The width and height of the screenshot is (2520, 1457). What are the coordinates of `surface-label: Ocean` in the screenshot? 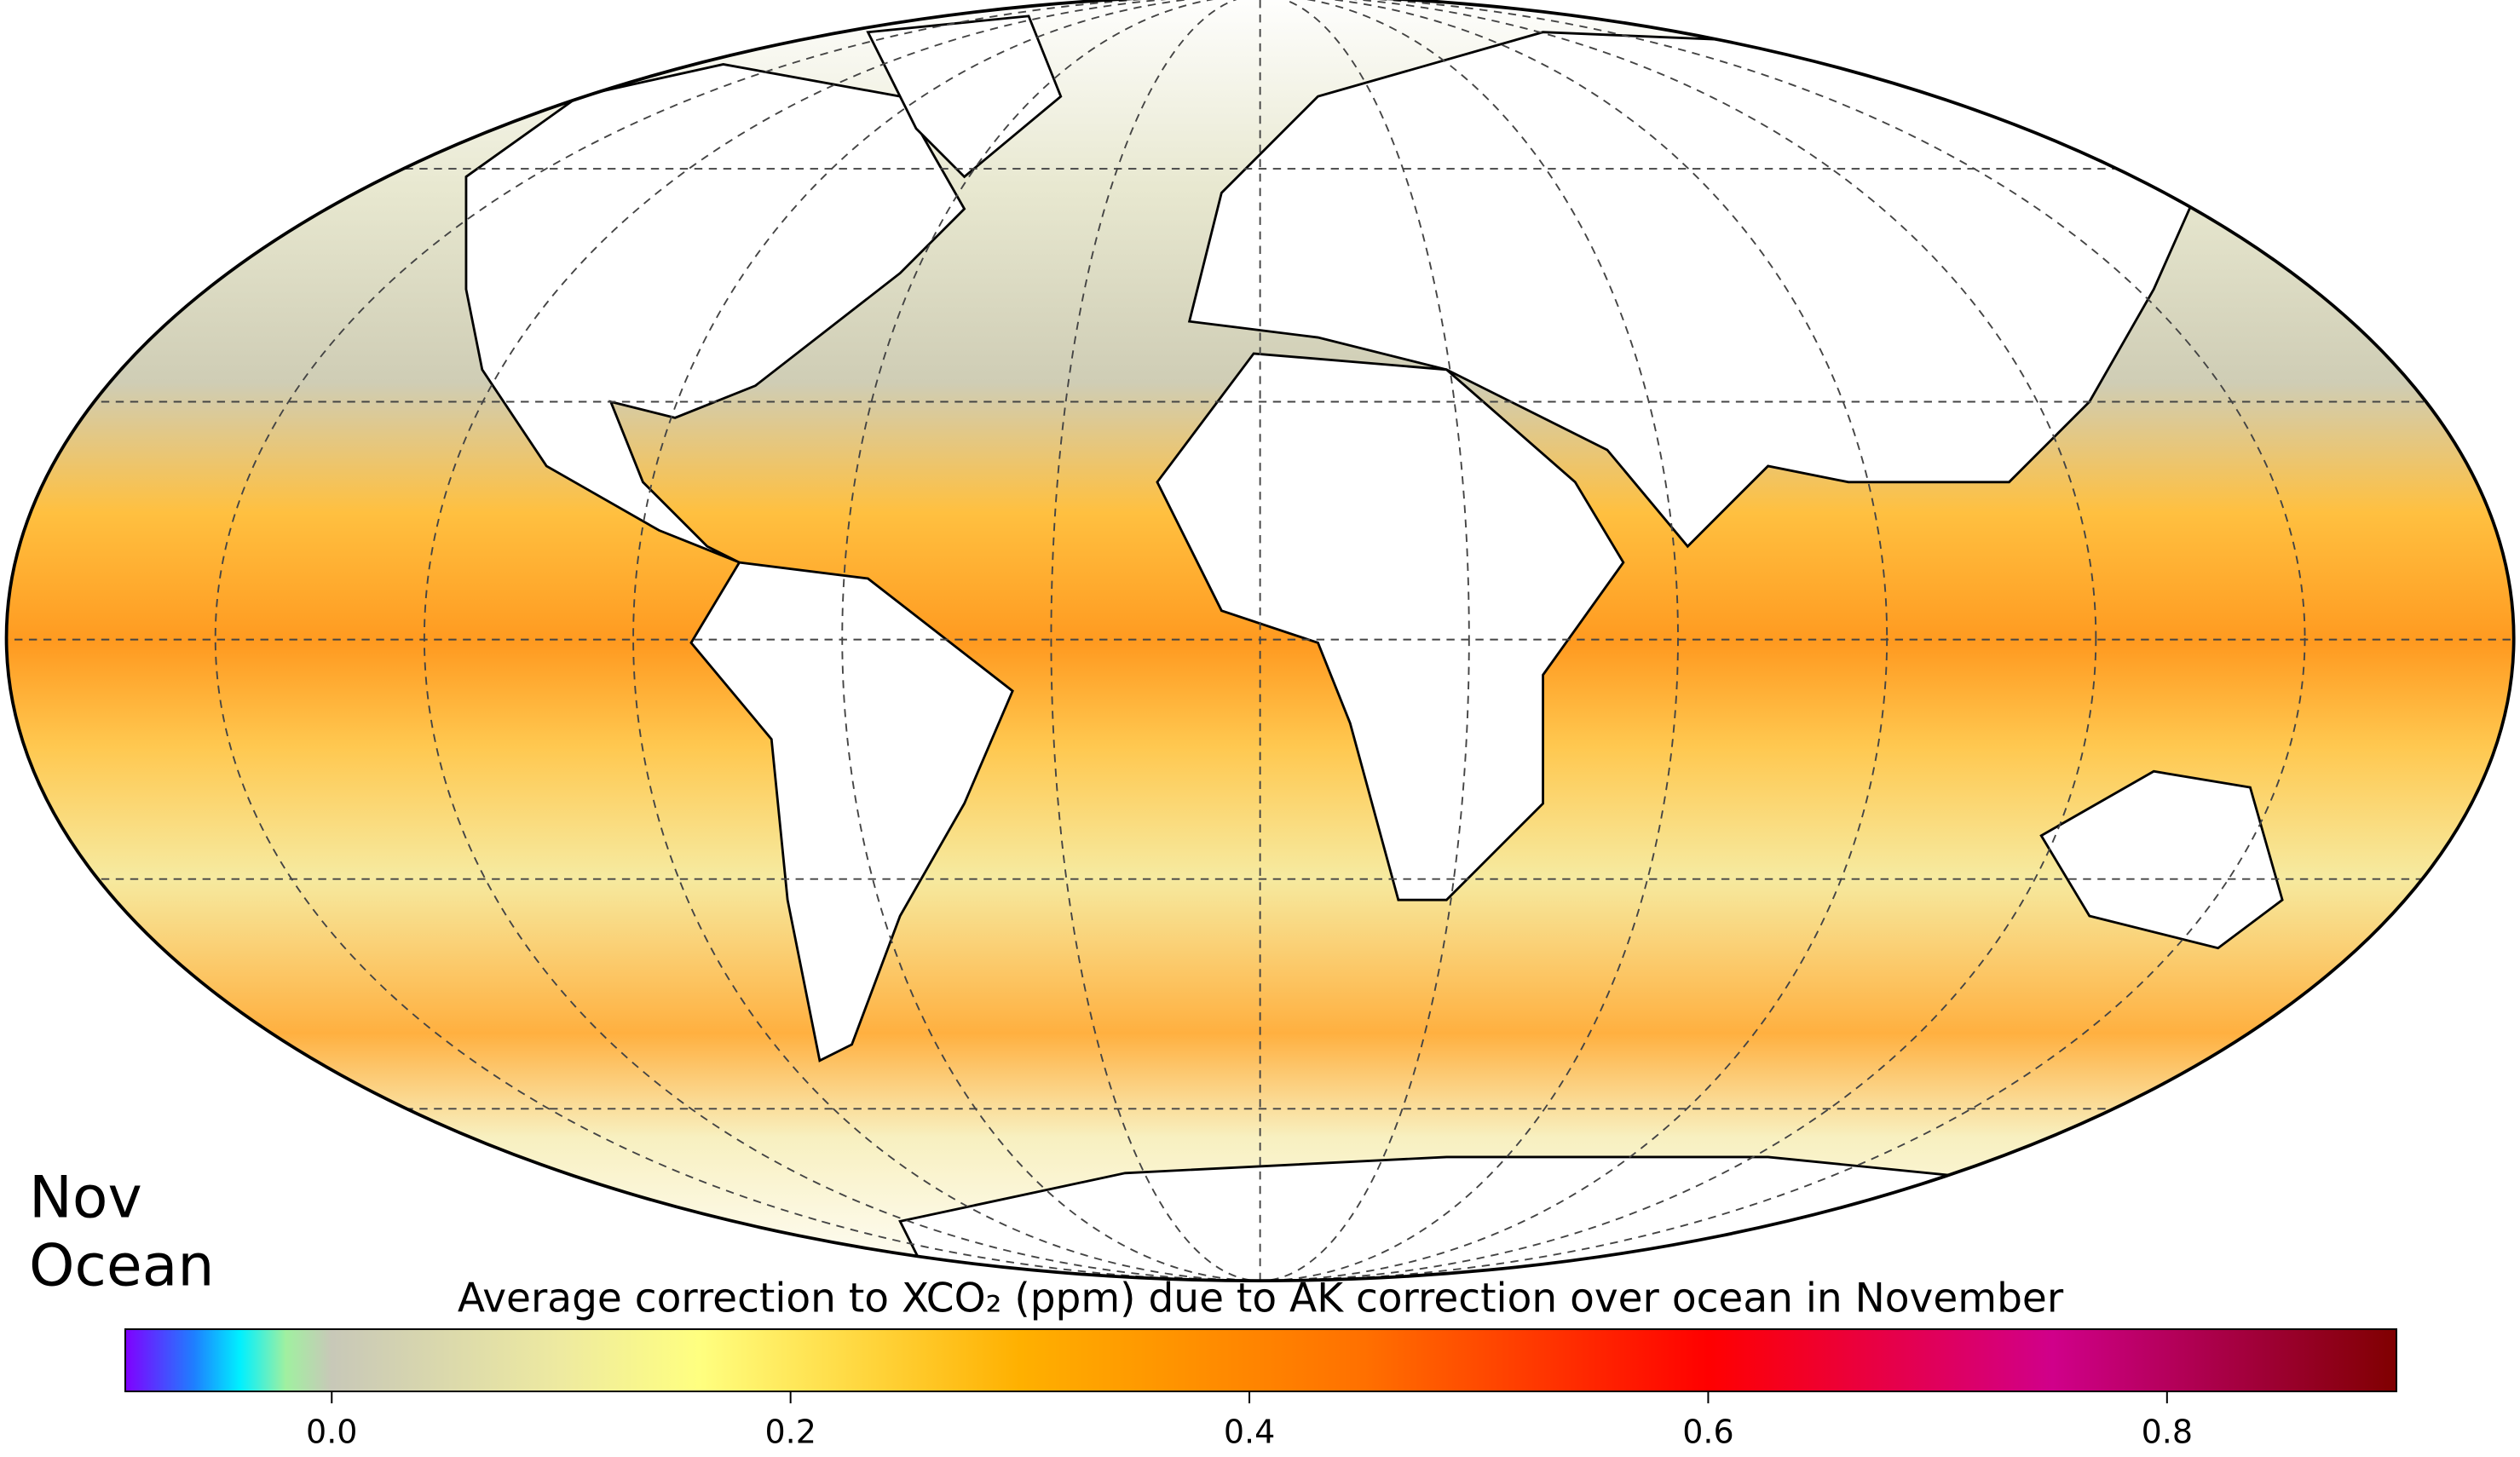 It's located at (122, 1266).